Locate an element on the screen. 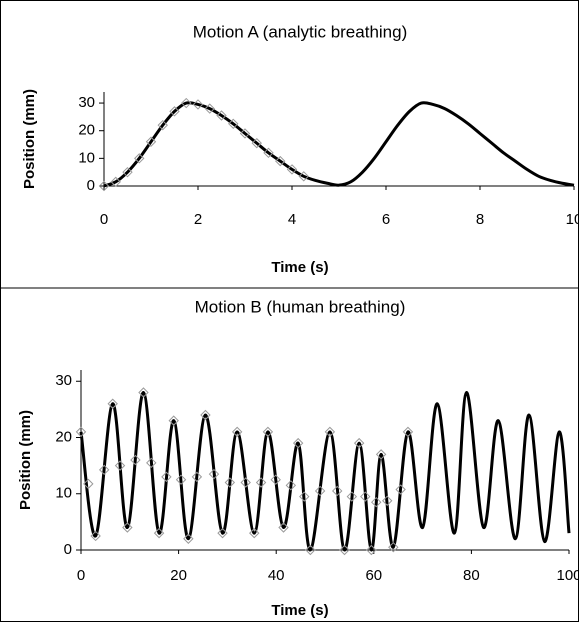 This screenshot has height=622, width=579. x-tick-label: 80 is located at coordinates (471, 575).